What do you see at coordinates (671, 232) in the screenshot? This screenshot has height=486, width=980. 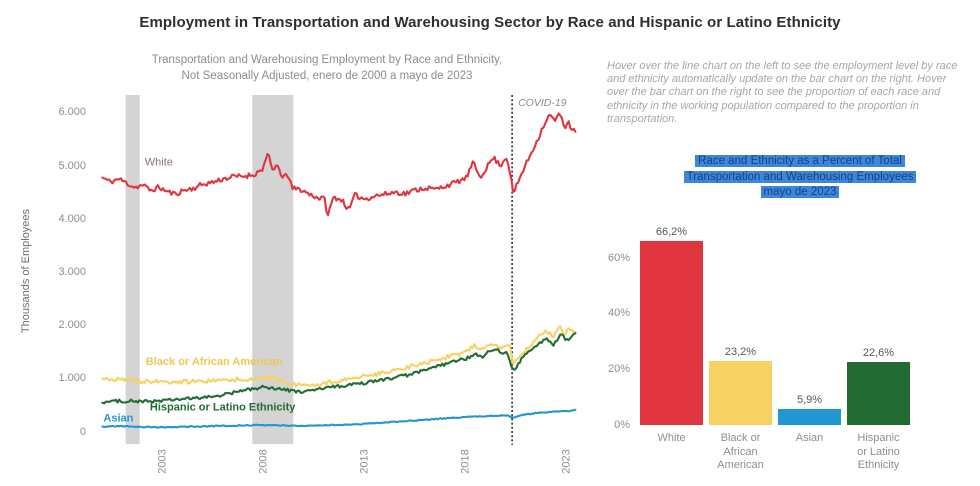 I see `bar-value-label: 66,2%` at bounding box center [671, 232].